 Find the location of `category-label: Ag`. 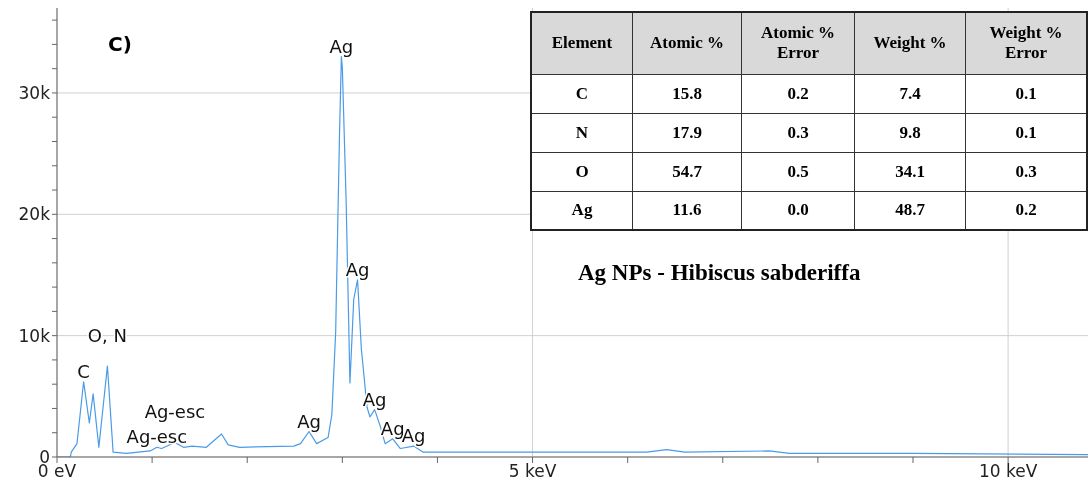

category-label: Ag is located at coordinates (582, 210).